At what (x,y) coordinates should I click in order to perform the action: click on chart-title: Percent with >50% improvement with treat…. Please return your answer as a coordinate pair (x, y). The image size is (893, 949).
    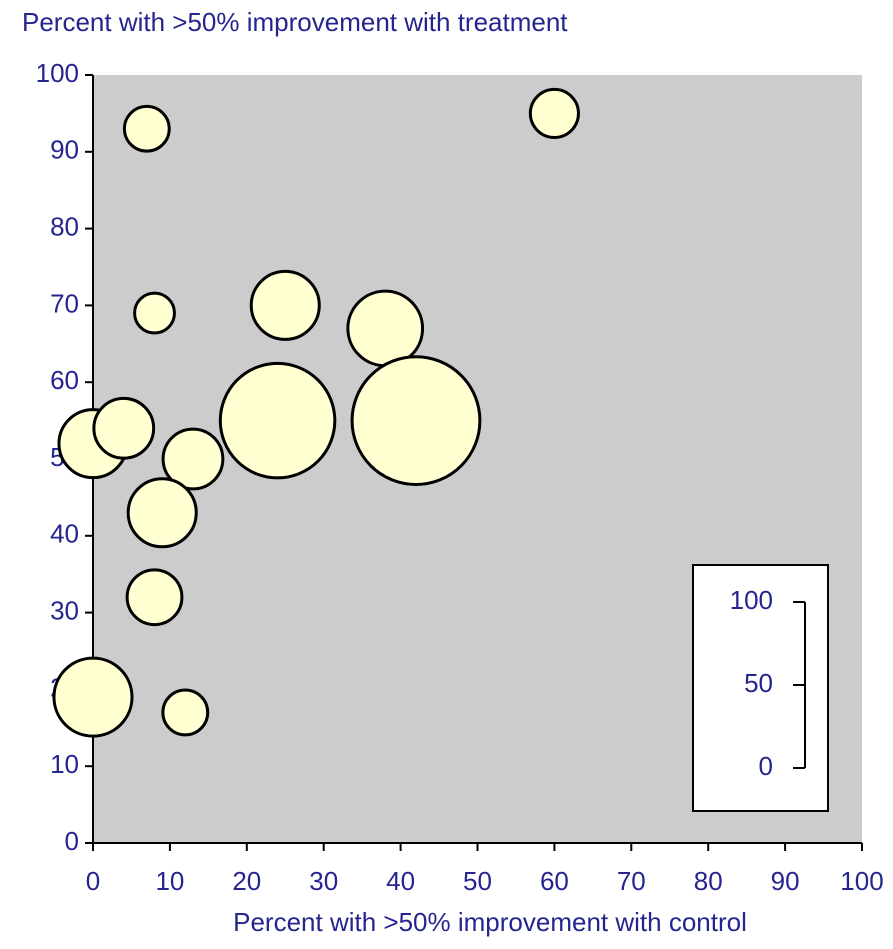
    Looking at the image, I should click on (295, 22).